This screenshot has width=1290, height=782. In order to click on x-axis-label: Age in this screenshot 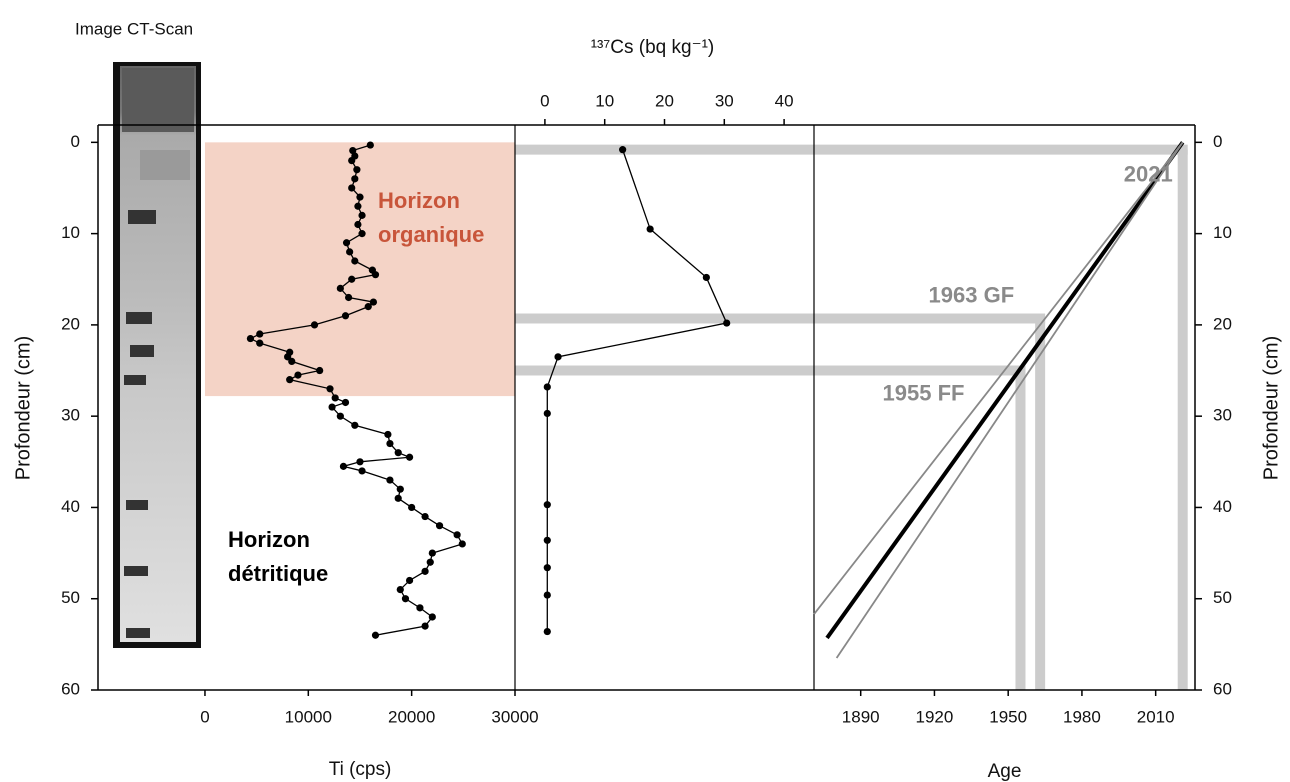, I will do `click(1005, 771)`.